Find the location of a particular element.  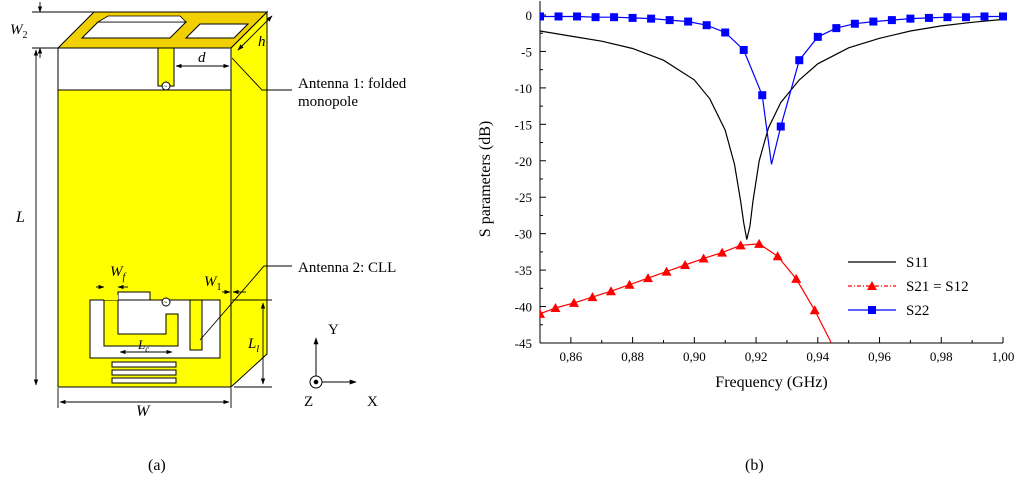

y-tick-label: -10 is located at coordinates (523, 88).